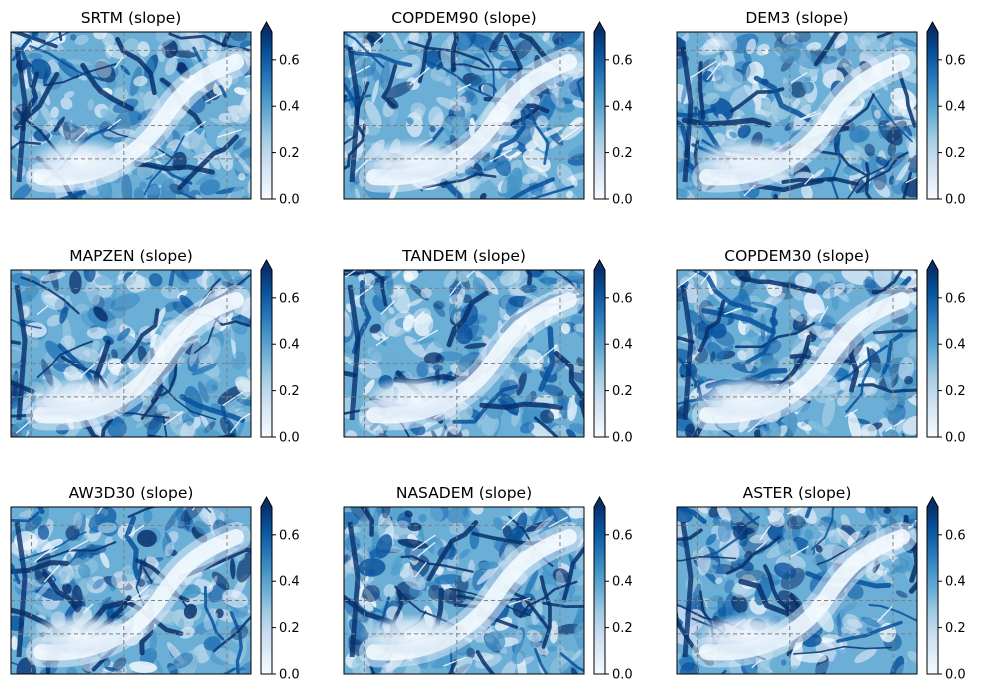 Image resolution: width=981 pixels, height=693 pixels. I want to click on panel-tandem: TANDEM (slope) 0.0 0.2 0.4 0.6, so click(488, 346).